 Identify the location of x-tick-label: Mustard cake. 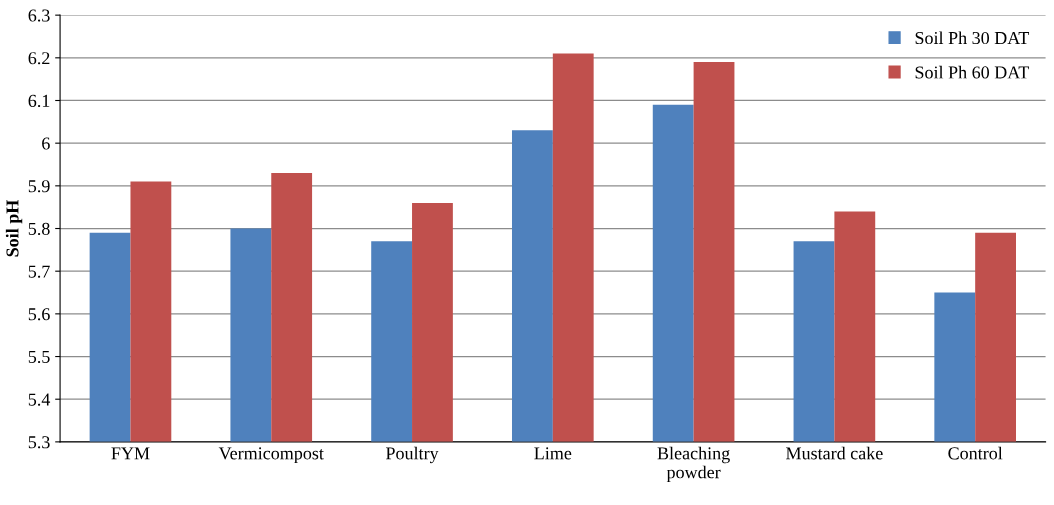
(834, 453).